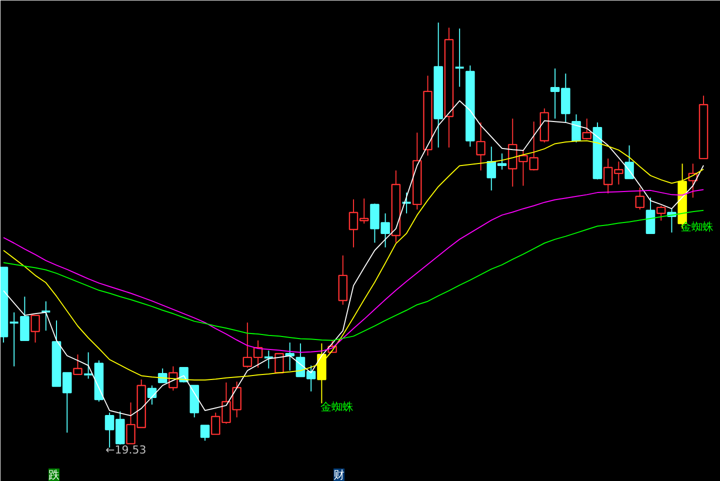  I want to click on text: 财, so click(339, 474).